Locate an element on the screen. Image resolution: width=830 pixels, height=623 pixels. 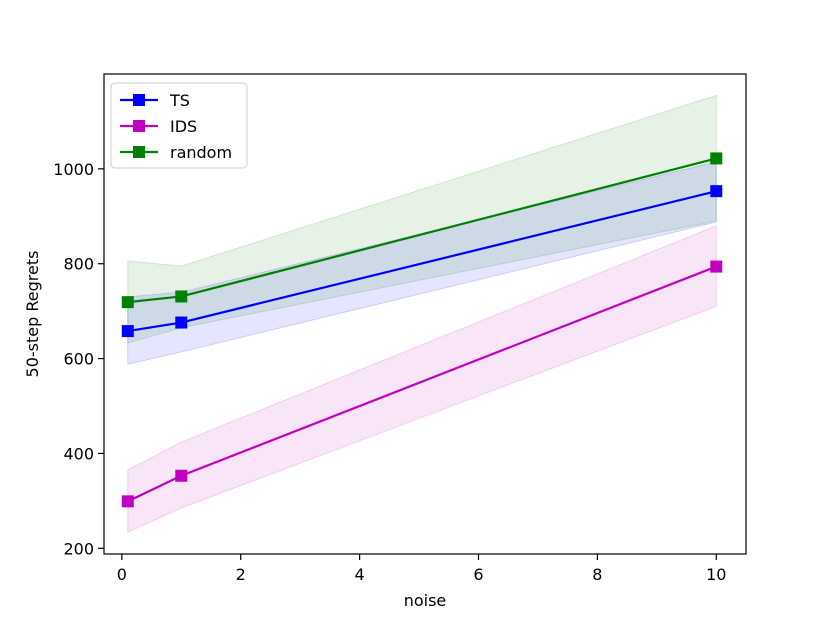
x-tick-label: 2 is located at coordinates (241, 574).